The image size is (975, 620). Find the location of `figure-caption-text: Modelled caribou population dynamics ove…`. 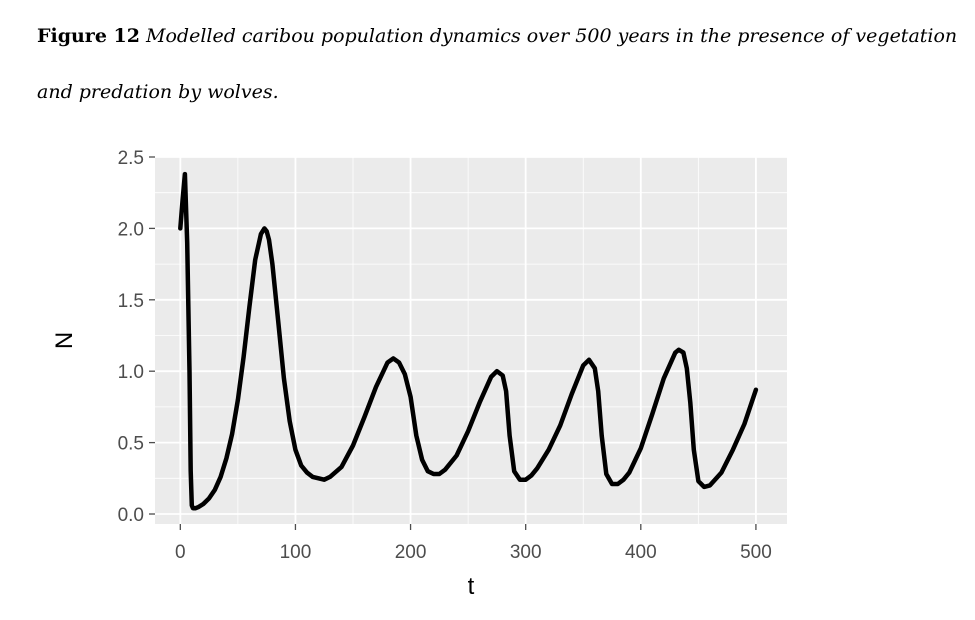

figure-caption-text: Modelled caribou population dynamics ove… is located at coordinates (497, 64).